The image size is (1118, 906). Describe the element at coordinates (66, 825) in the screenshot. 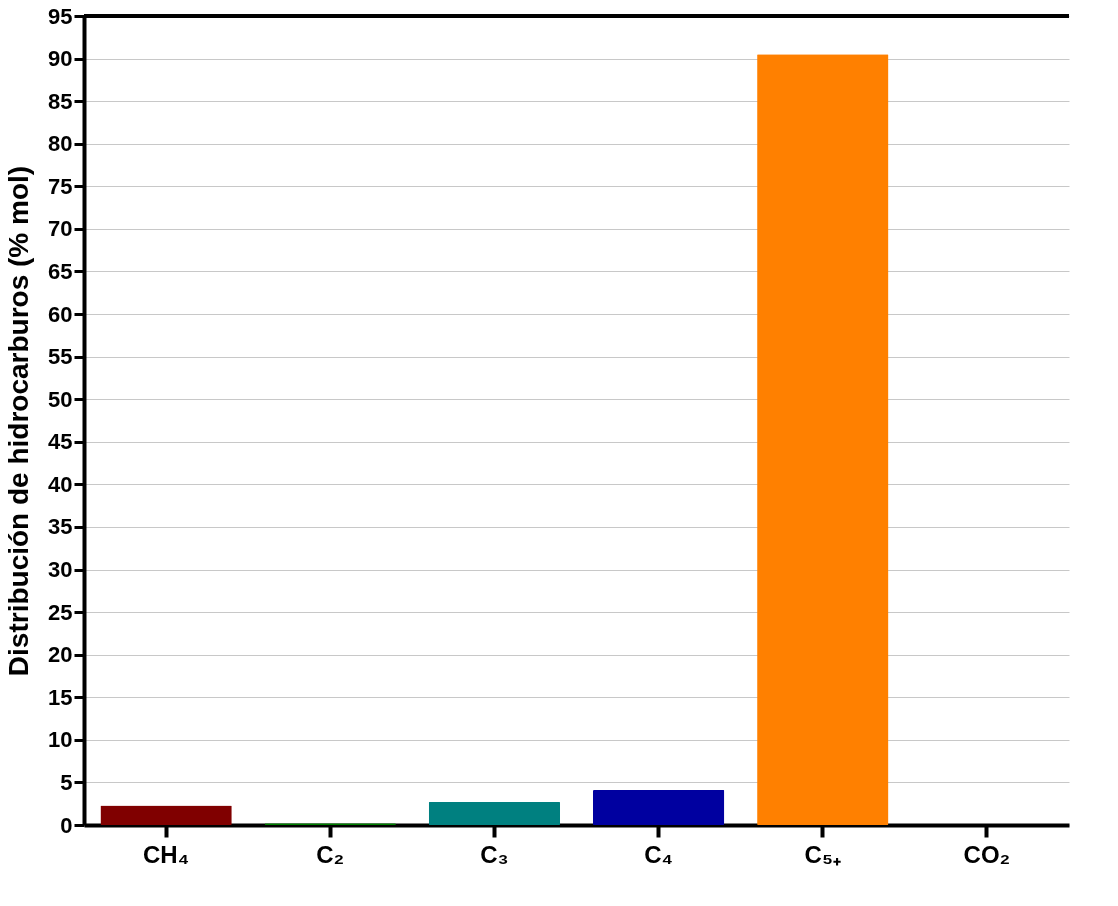

I see `y-tick-label: 0` at that location.